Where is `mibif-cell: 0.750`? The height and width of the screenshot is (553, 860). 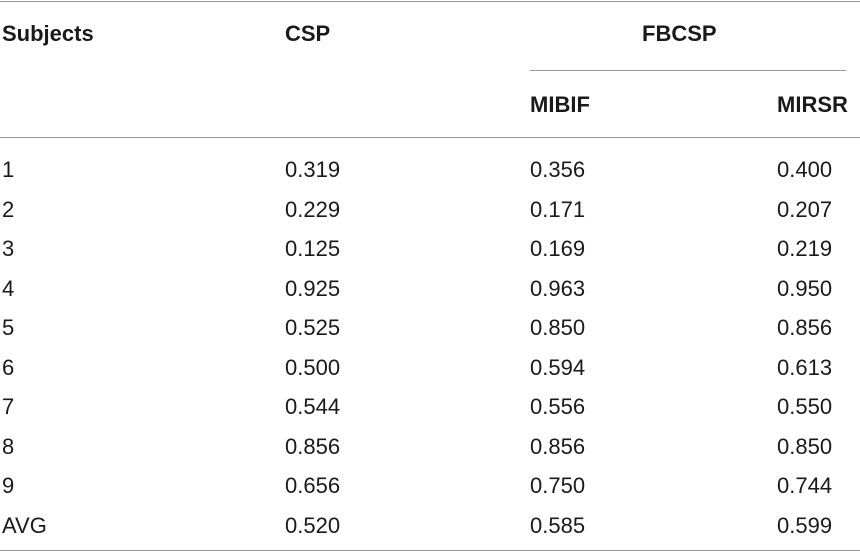 mibif-cell: 0.750 is located at coordinates (558, 485).